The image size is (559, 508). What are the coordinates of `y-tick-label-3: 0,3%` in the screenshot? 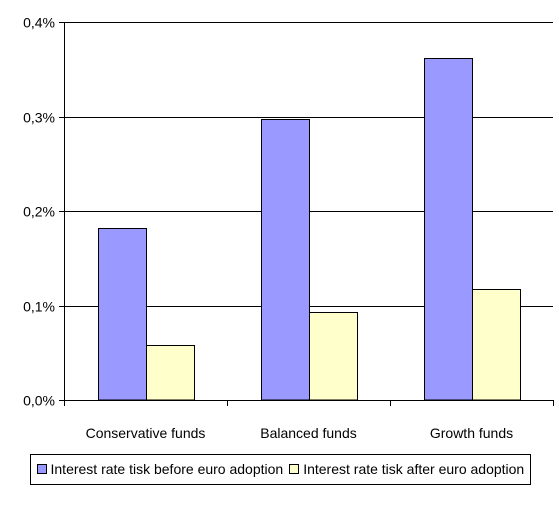 It's located at (39, 118).